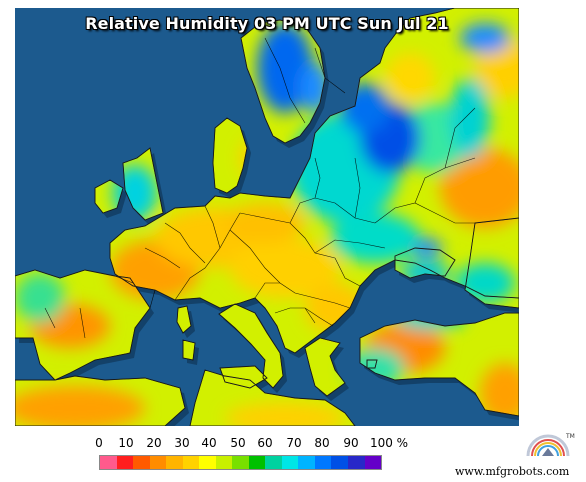 The width and height of the screenshot is (586, 482). What do you see at coordinates (389, 443) in the screenshot?
I see `legend-label: 100 %` at bounding box center [389, 443].